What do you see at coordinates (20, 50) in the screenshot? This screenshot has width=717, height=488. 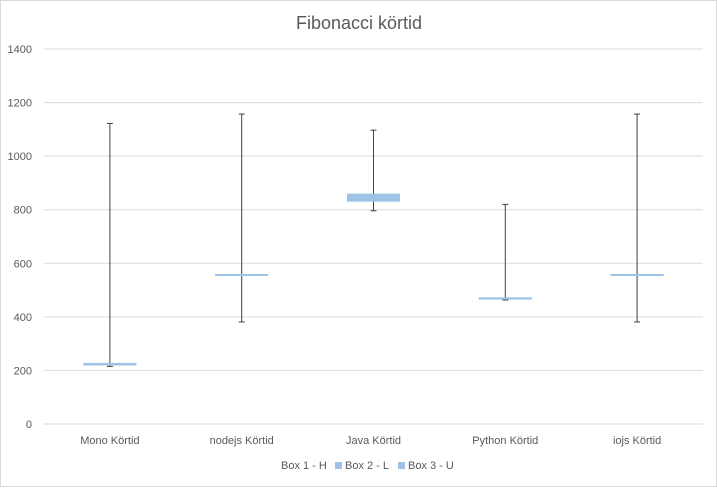 I see `y-tick-label: 1400` at bounding box center [20, 50].